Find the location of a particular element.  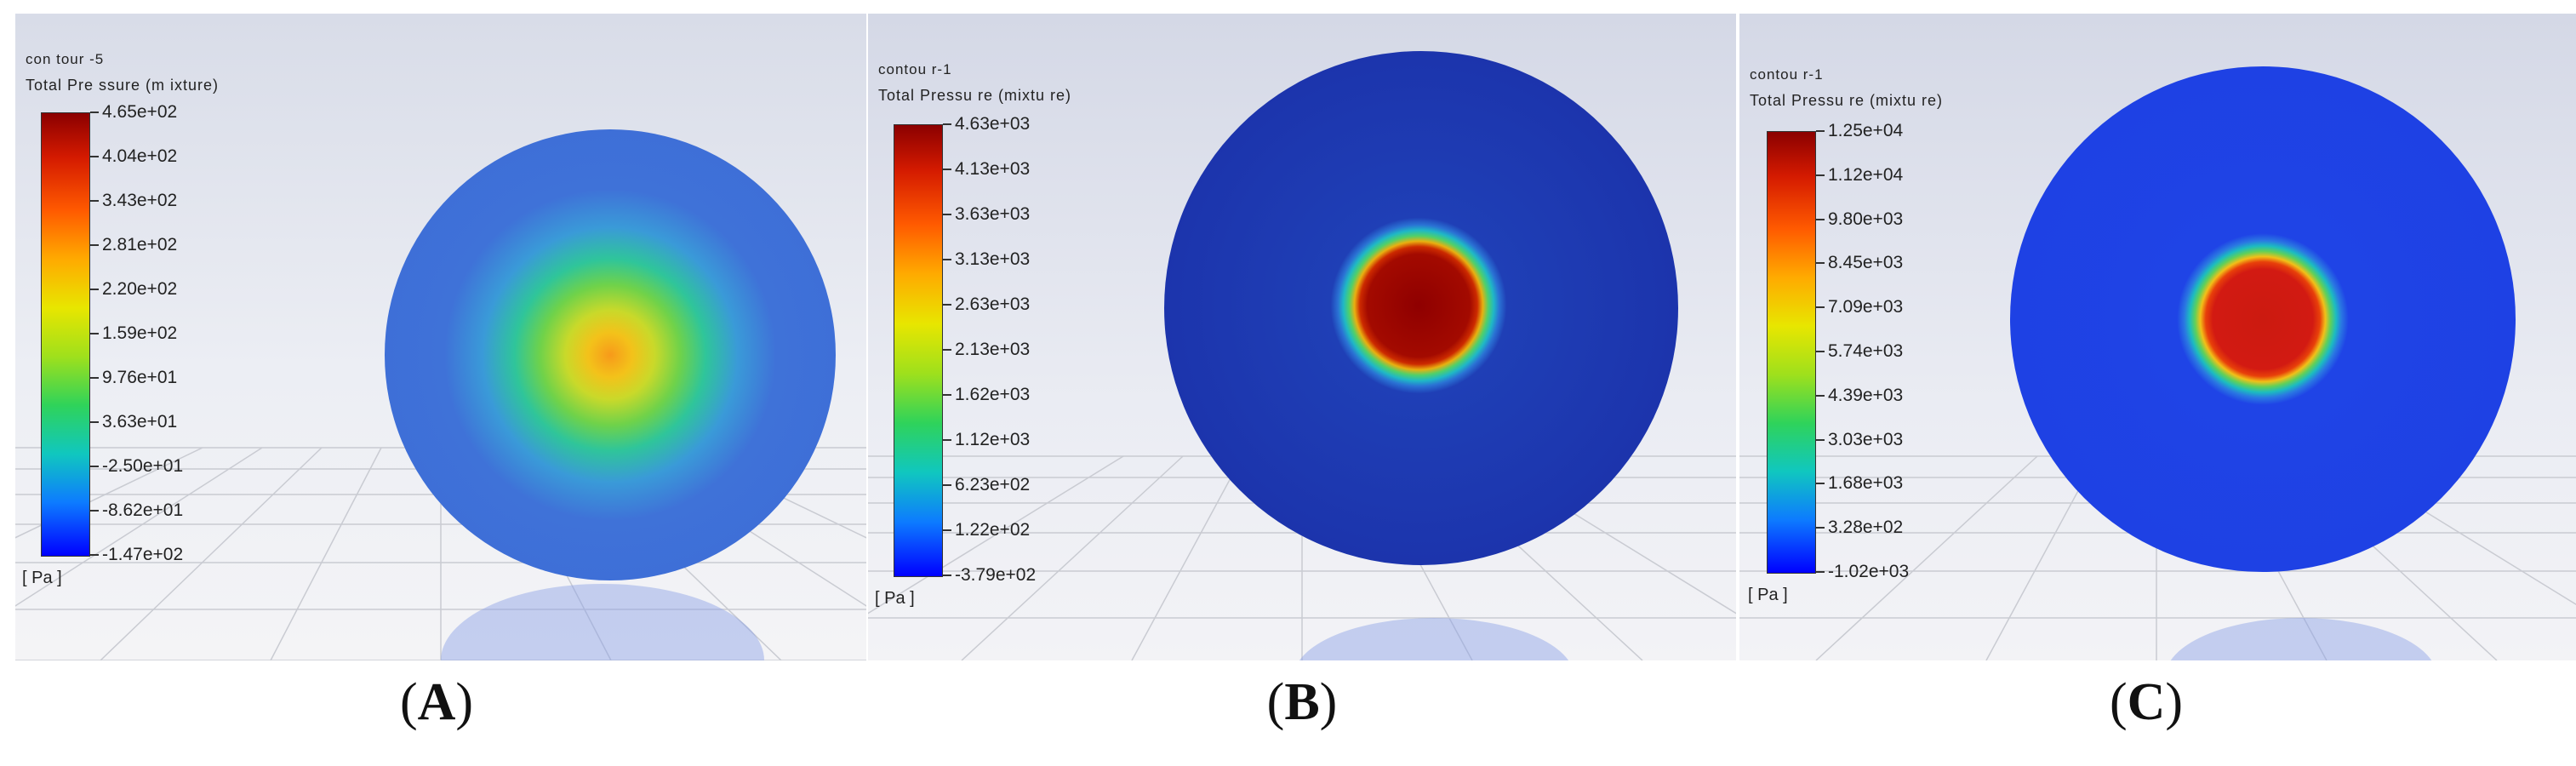

tick-label: -2.50e+01 is located at coordinates (143, 466).